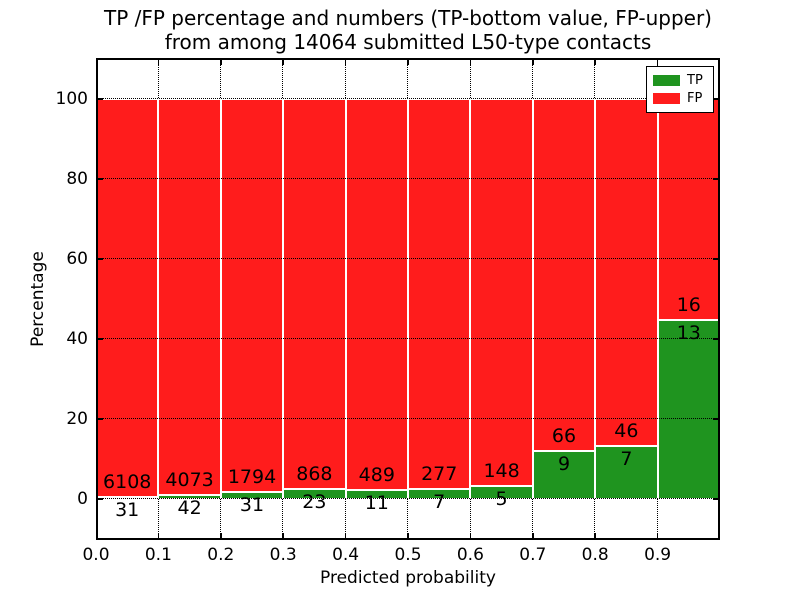  I want to click on legend: TP FP, so click(680, 89).